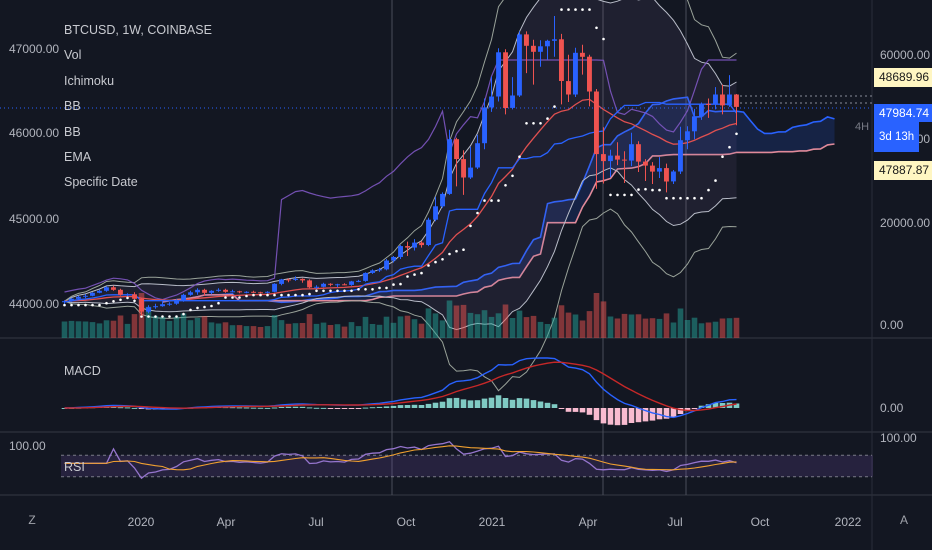 The width and height of the screenshot is (932, 550). What do you see at coordinates (72, 106) in the screenshot?
I see `legend-indicator-bb: BB` at bounding box center [72, 106].